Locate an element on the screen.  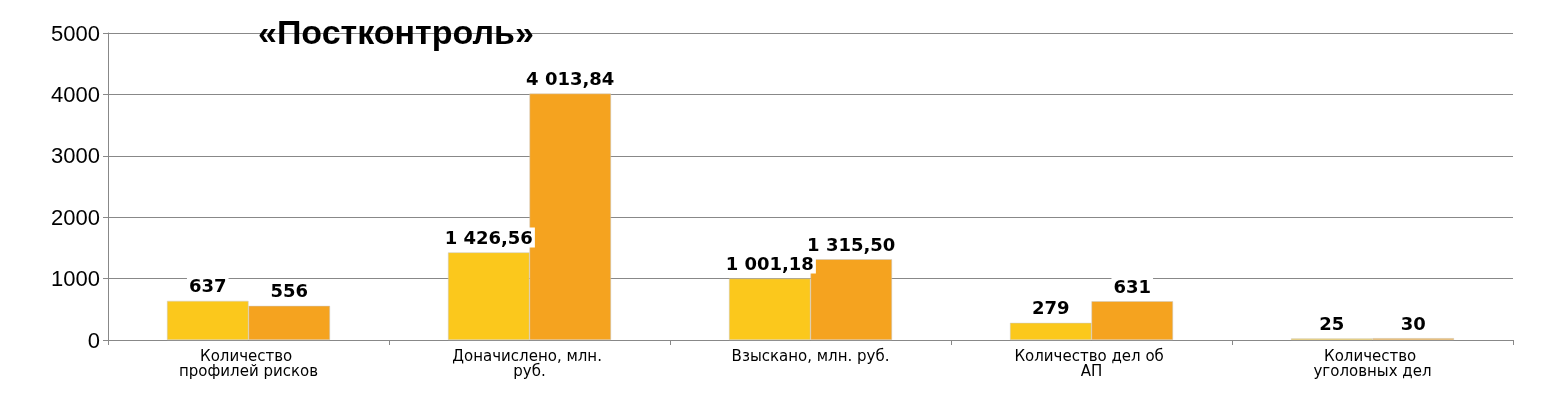
data-label: 1 426,56 is located at coordinates (488, 237).